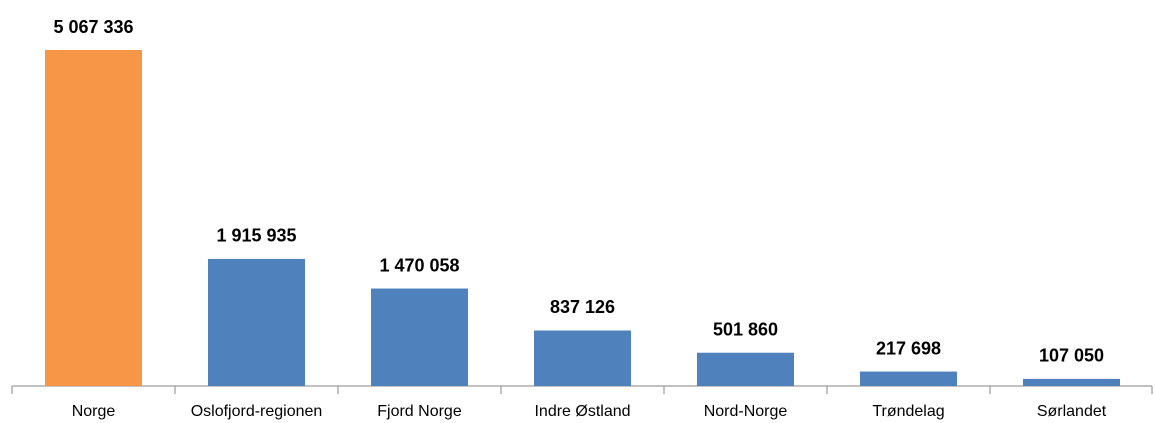  Describe the element at coordinates (419, 411) in the screenshot. I see `x-tick-label: Fjord Norge` at that location.